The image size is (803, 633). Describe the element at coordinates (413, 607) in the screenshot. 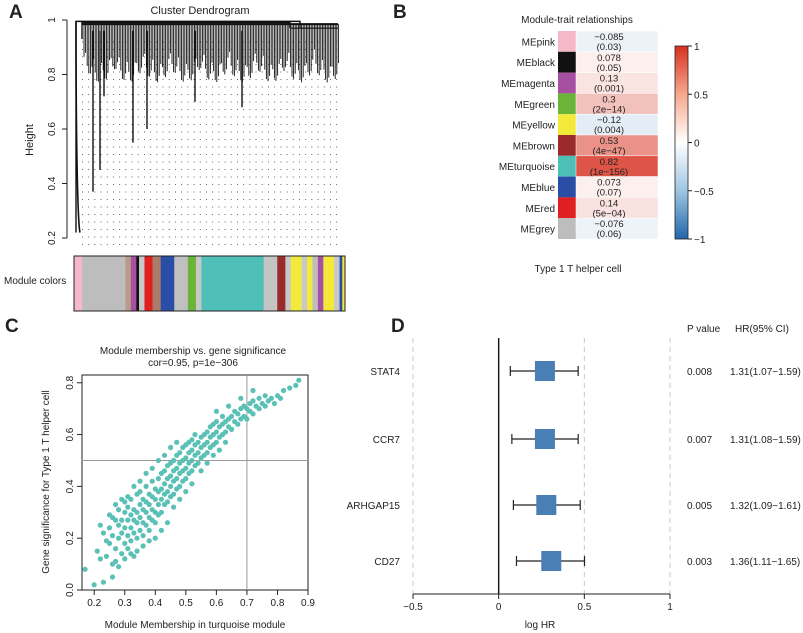

I see `forest-x-tick-label: −0.5` at that location.